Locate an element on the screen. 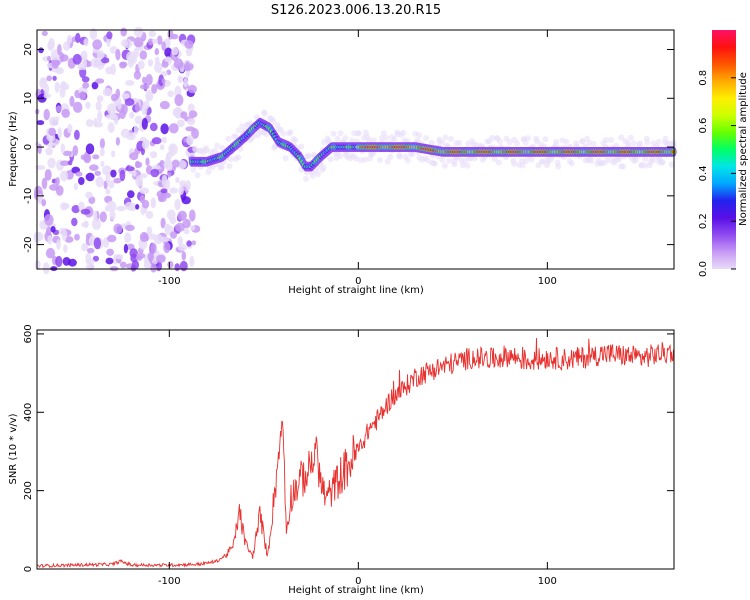 This screenshot has width=750, height=600. figure-title: S126.2023.006.13.20.R15 is located at coordinates (356, 10).